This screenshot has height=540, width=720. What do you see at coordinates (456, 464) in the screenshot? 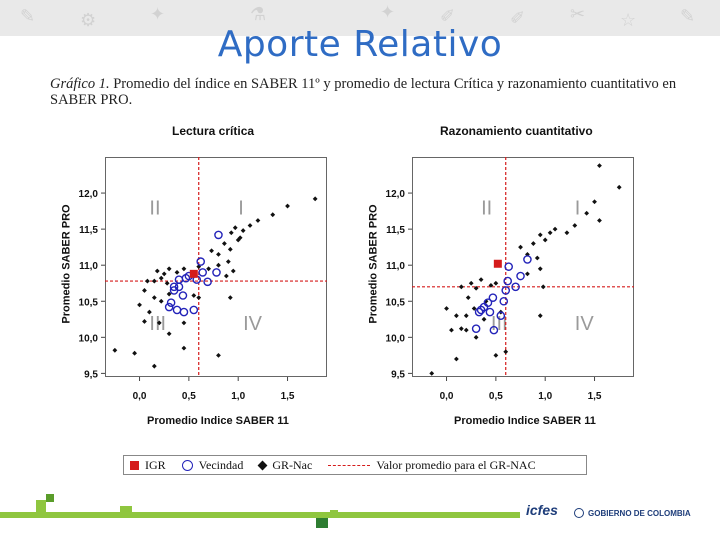
I see `legend-promedio-label: Valor promedio para el GR-NAC` at bounding box center [456, 464].